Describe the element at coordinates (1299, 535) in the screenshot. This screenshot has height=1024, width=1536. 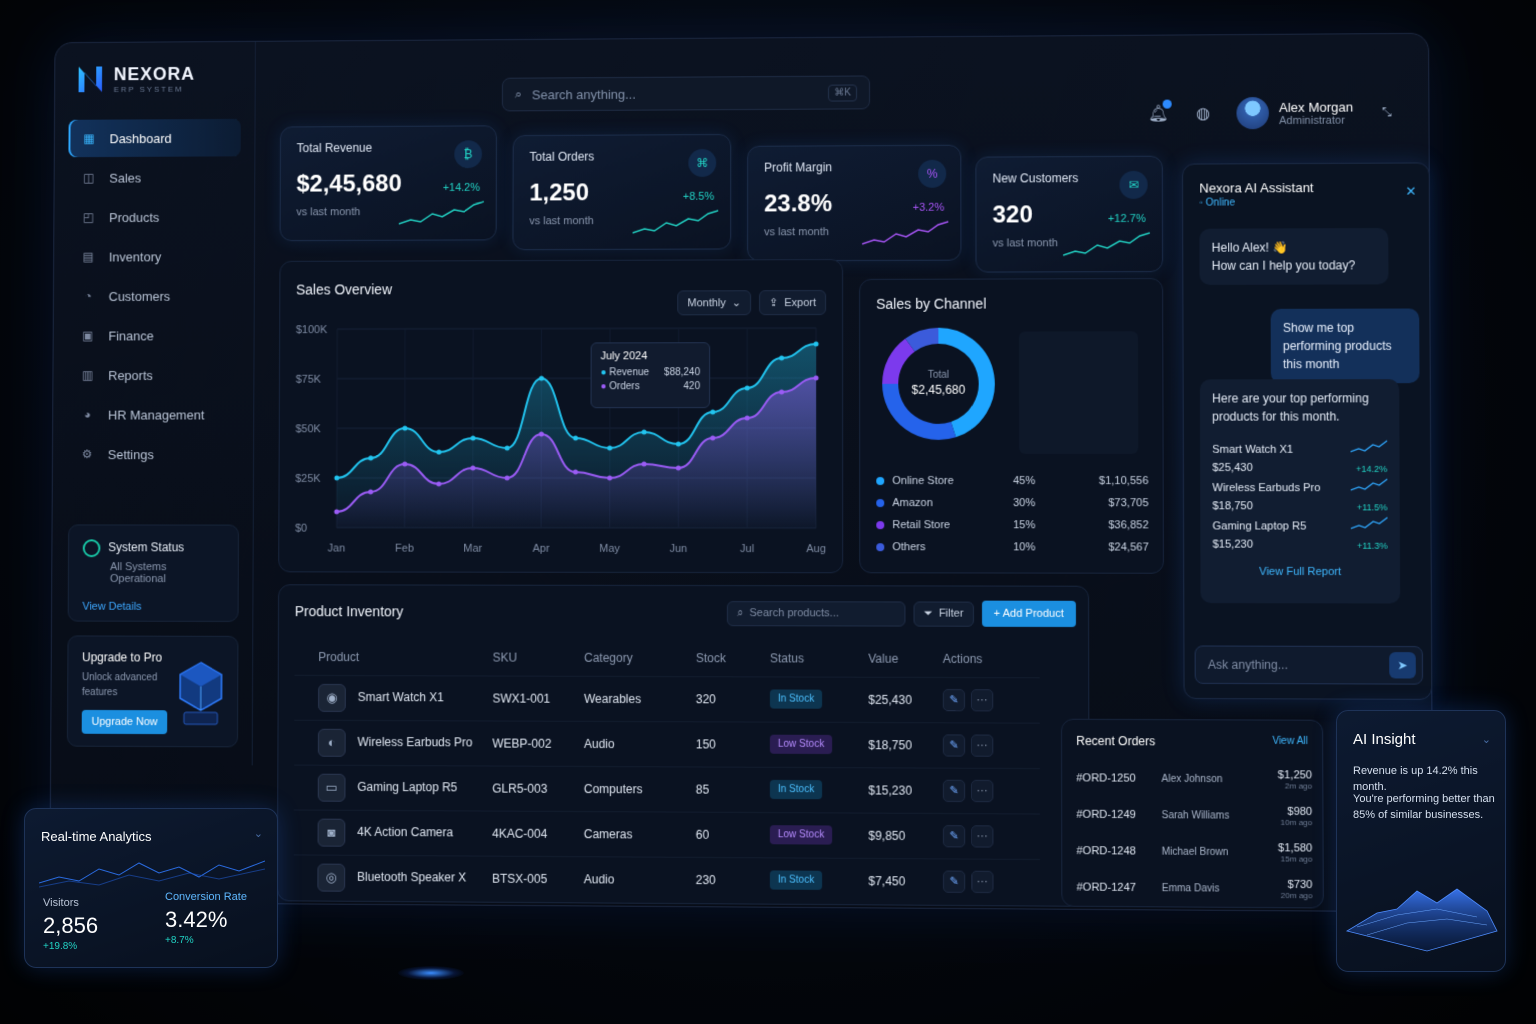
I see `ai-product-row: Gaming Laptop R5 $15,230 +11.3%` at that location.